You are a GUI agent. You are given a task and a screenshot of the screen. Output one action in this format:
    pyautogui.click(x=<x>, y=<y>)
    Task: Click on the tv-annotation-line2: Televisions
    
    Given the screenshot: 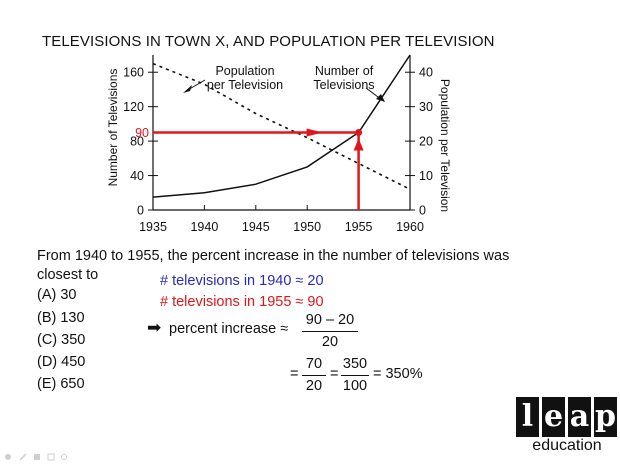 What is the action you would take?
    pyautogui.click(x=343, y=85)
    